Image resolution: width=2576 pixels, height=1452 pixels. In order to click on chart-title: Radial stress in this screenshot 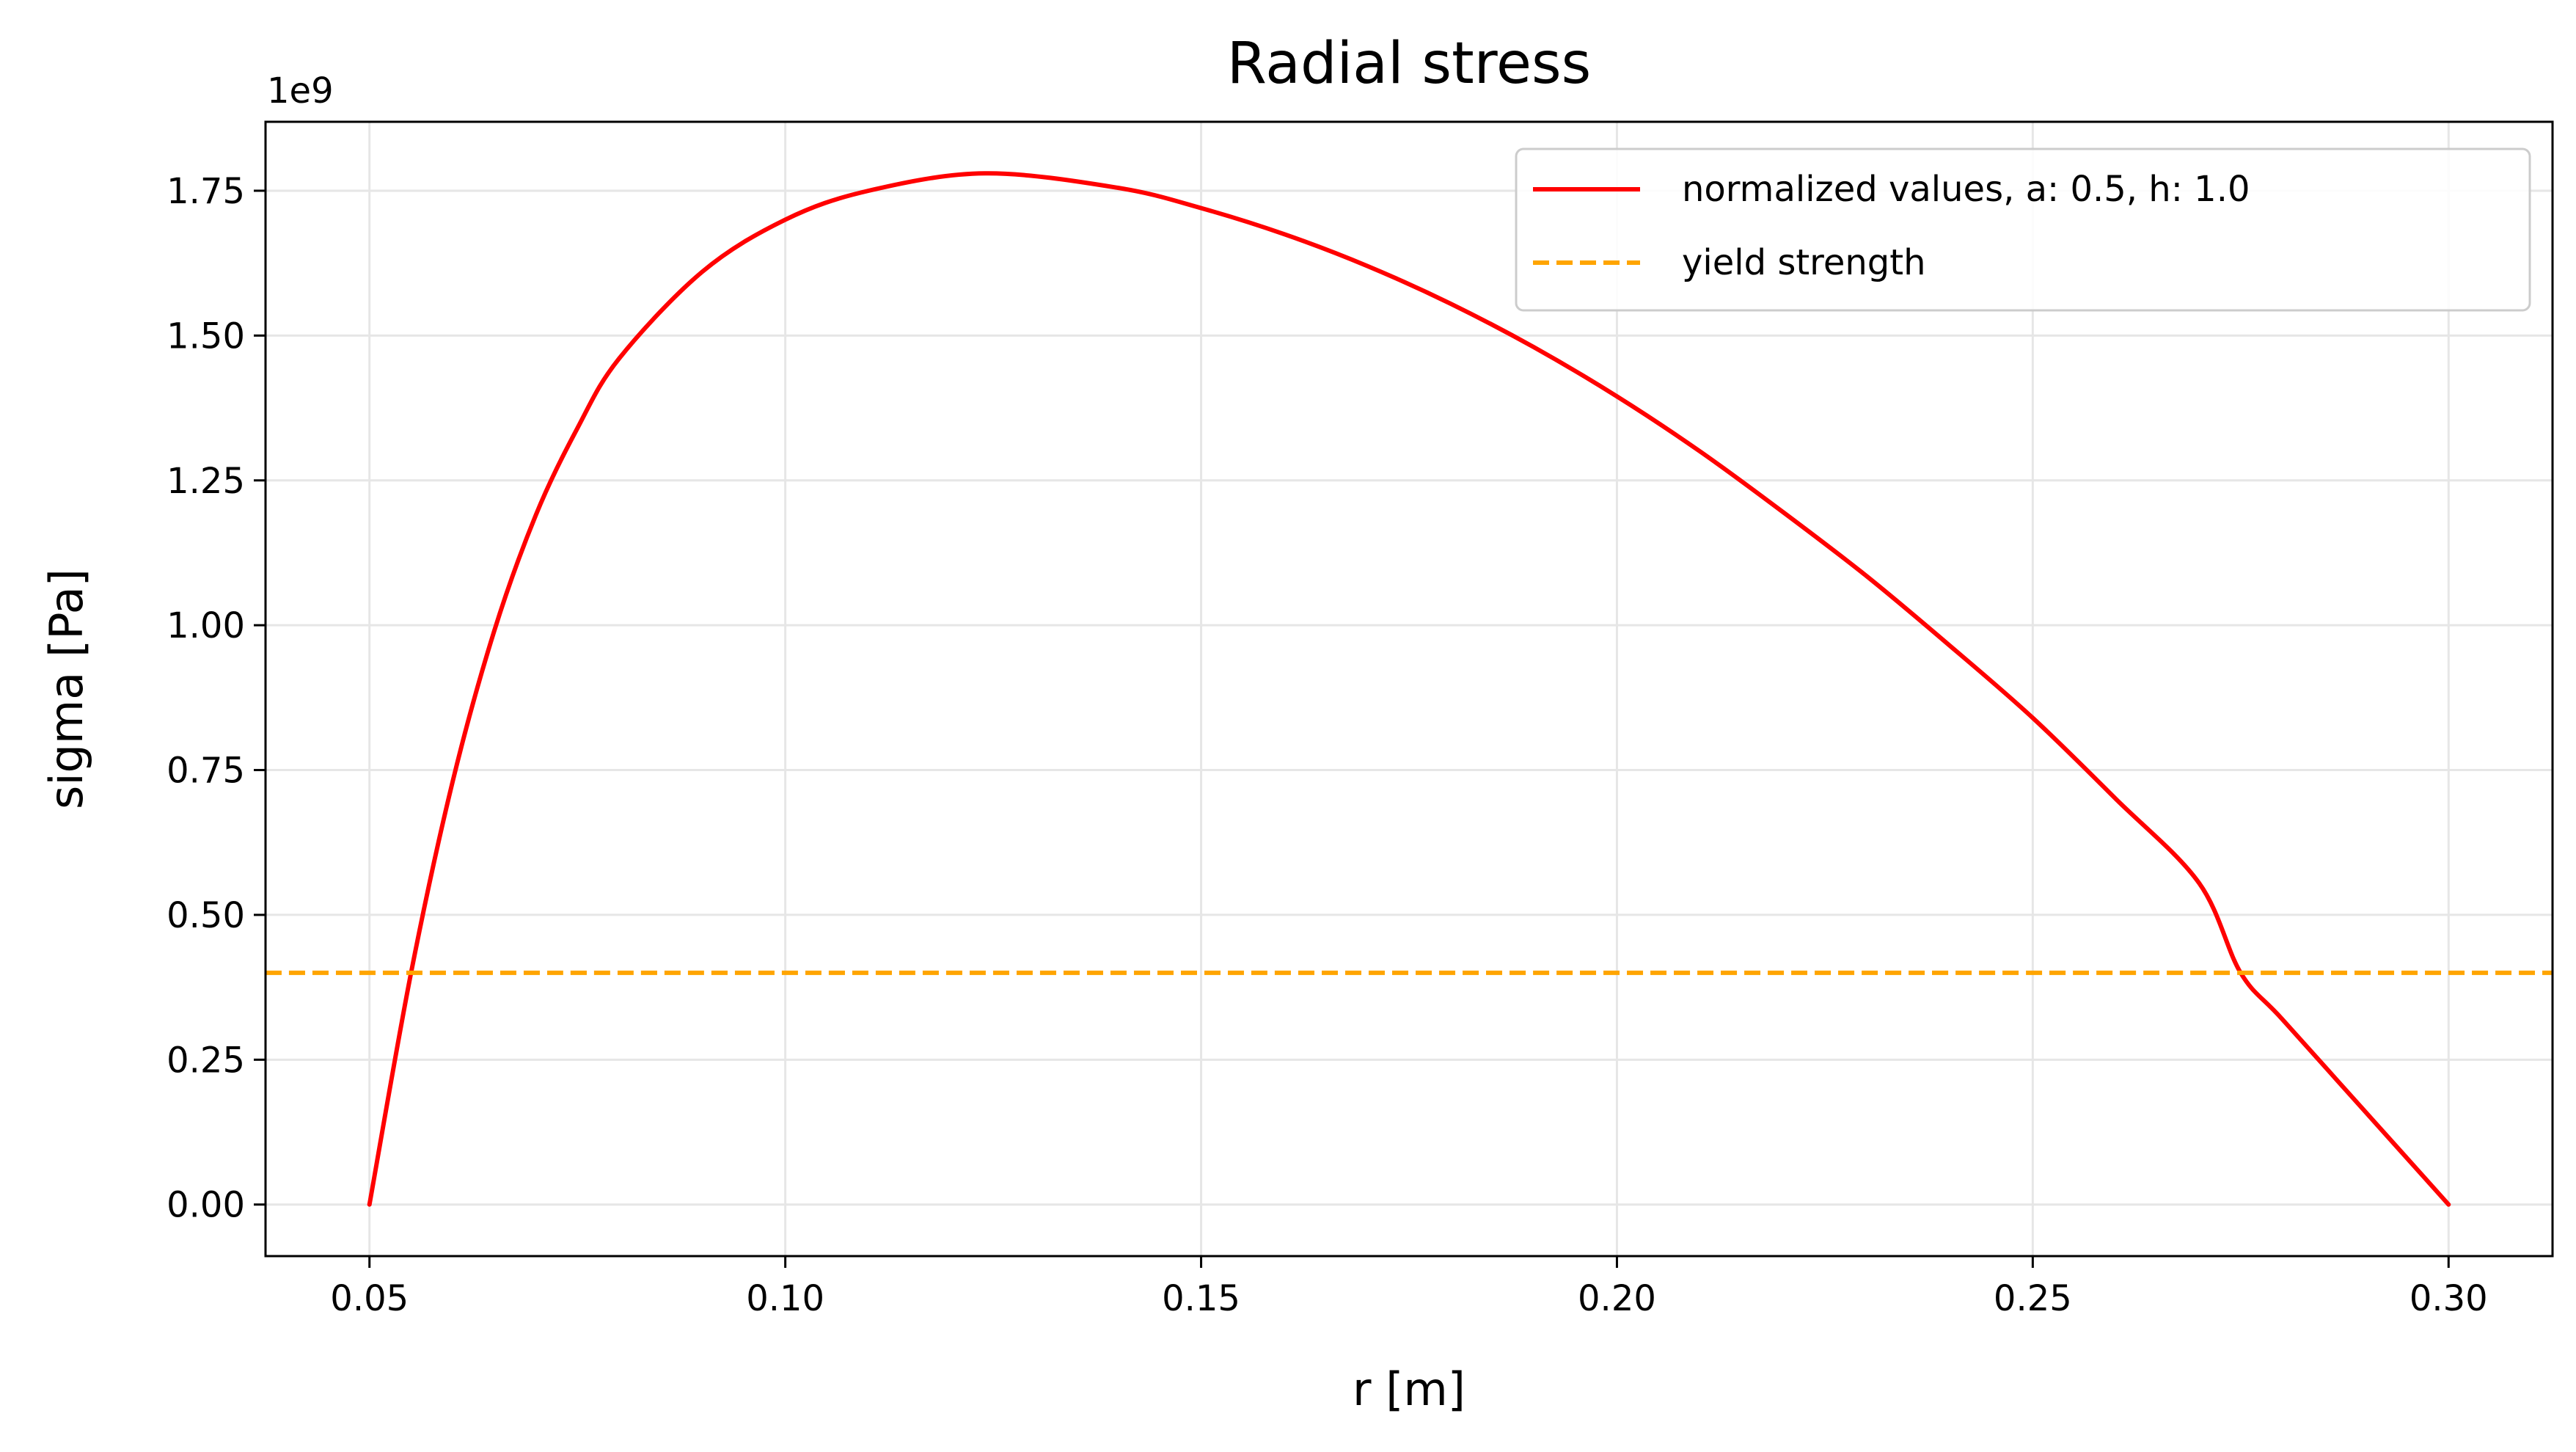, I will do `click(1409, 64)`.